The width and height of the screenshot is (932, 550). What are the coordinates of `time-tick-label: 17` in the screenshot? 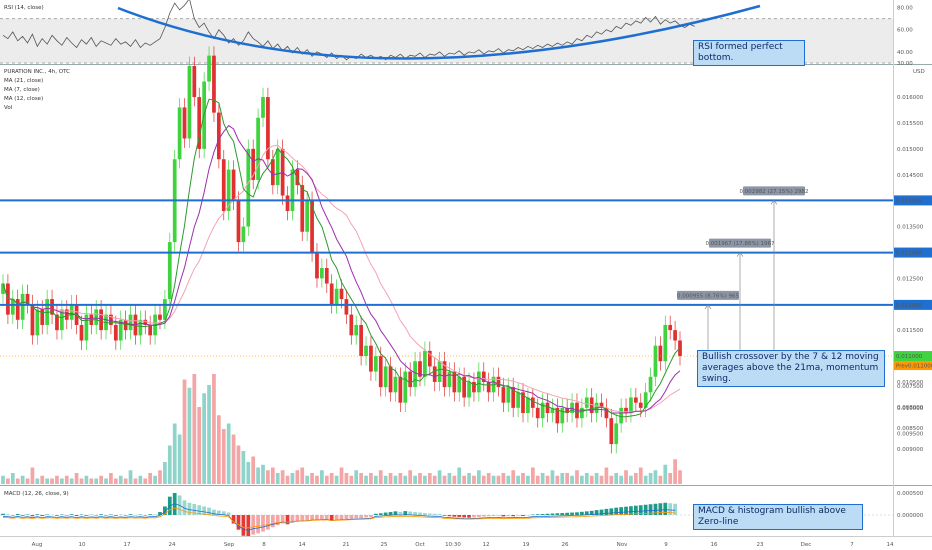 It's located at (127, 545).